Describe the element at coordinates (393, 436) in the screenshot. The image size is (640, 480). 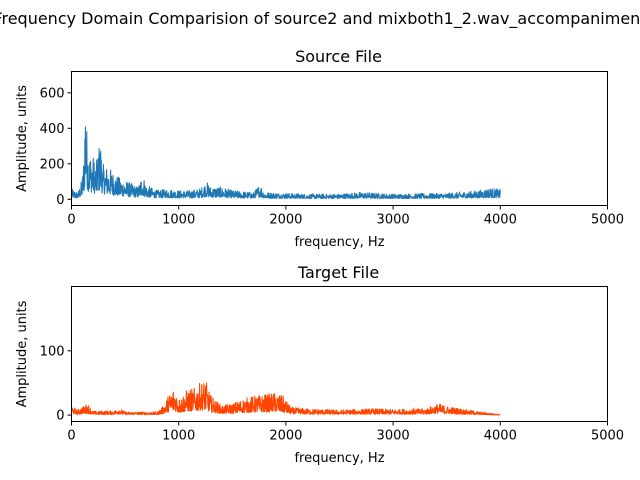
I see `target-file-x-tick-label: 3000` at that location.